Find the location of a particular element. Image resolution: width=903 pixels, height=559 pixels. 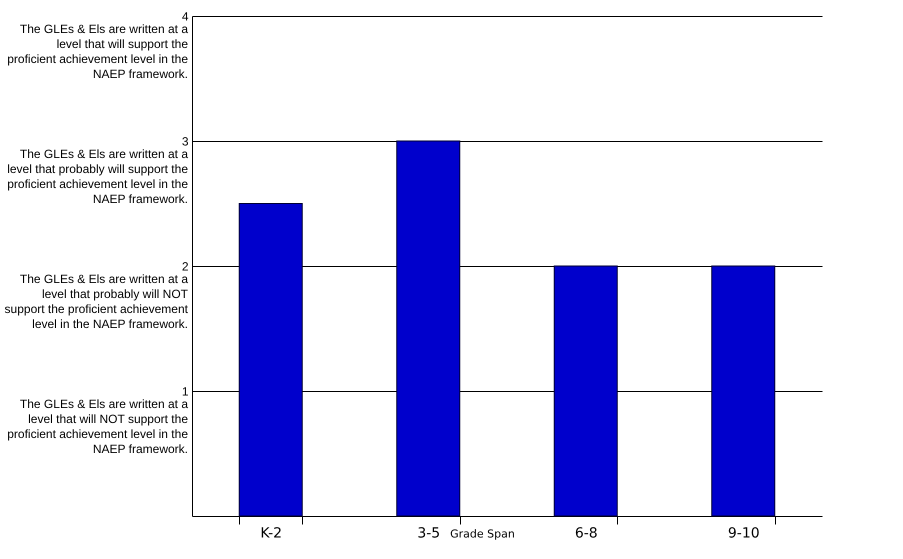

y-tick-label: 4 is located at coordinates (185, 17).